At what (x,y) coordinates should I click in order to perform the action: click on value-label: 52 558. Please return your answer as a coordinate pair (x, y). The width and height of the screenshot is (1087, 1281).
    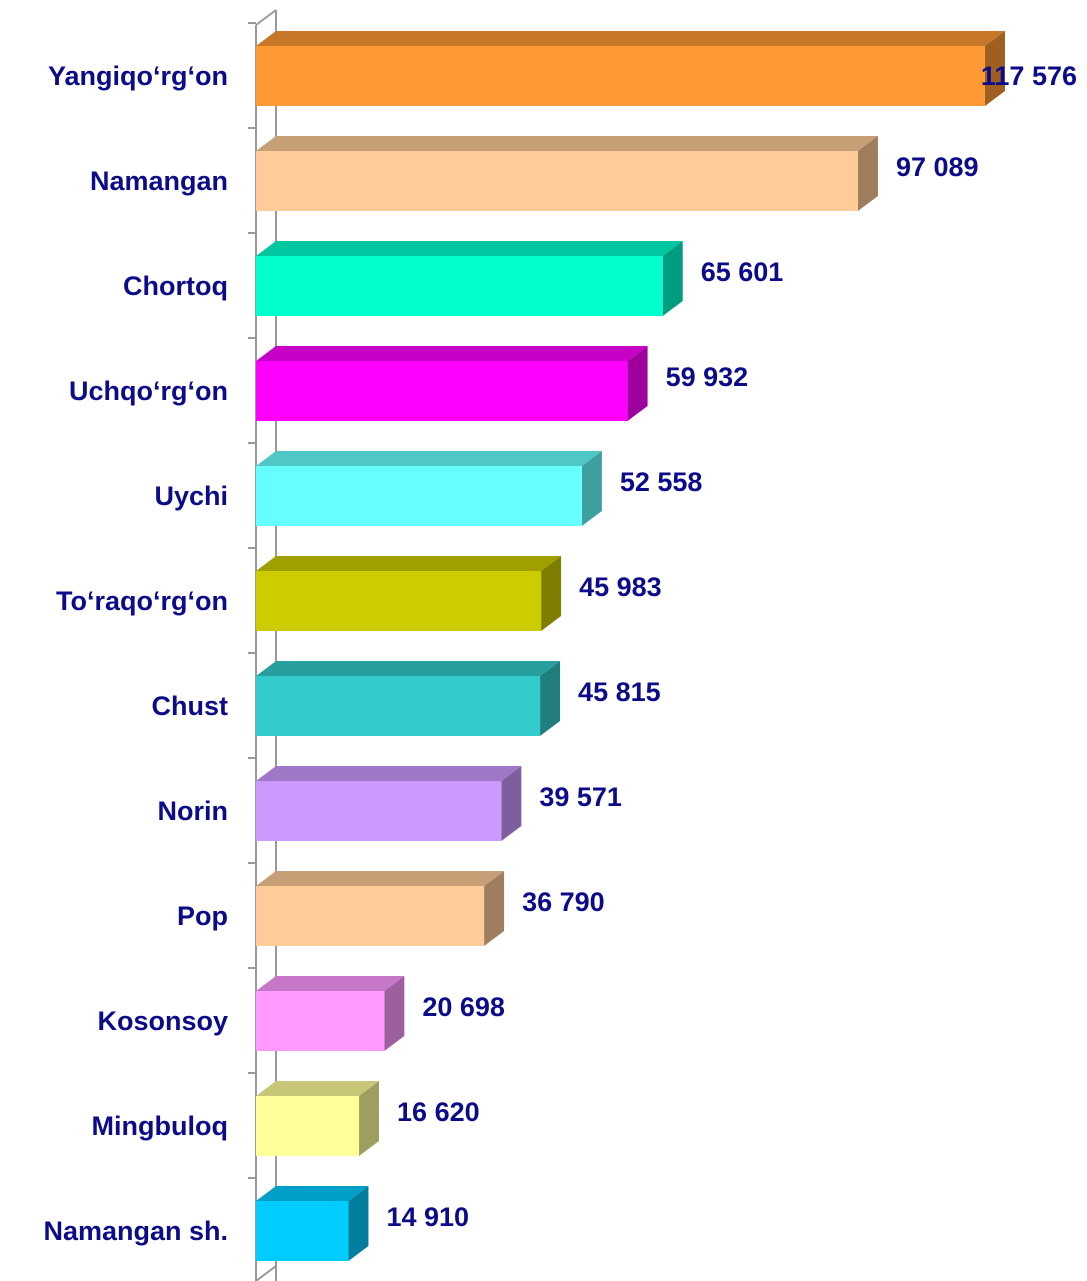
    Looking at the image, I should click on (661, 482).